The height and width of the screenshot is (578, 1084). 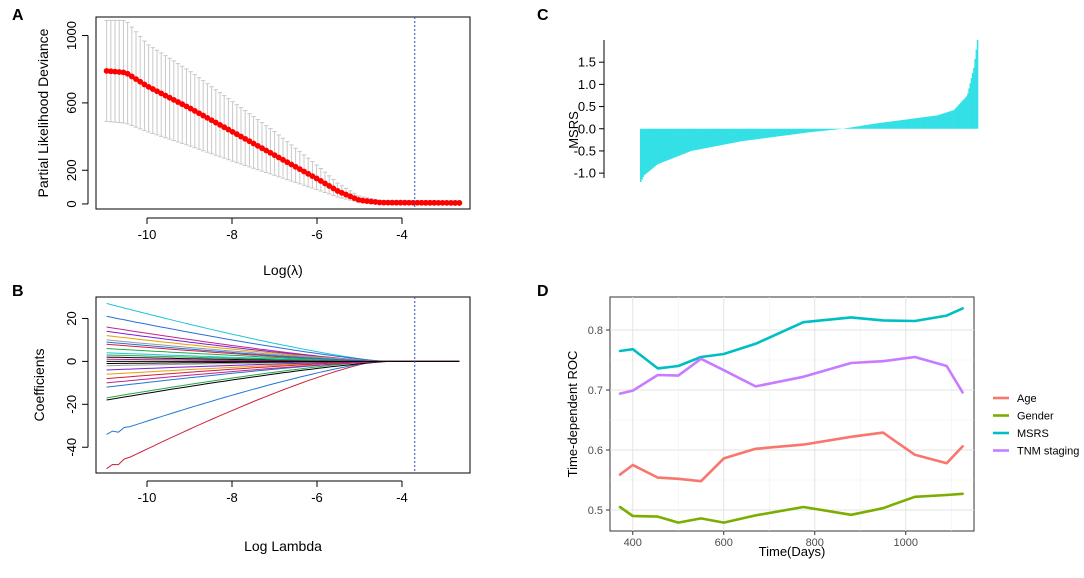 I want to click on y-tick-label: 1000, so click(x=71, y=35).